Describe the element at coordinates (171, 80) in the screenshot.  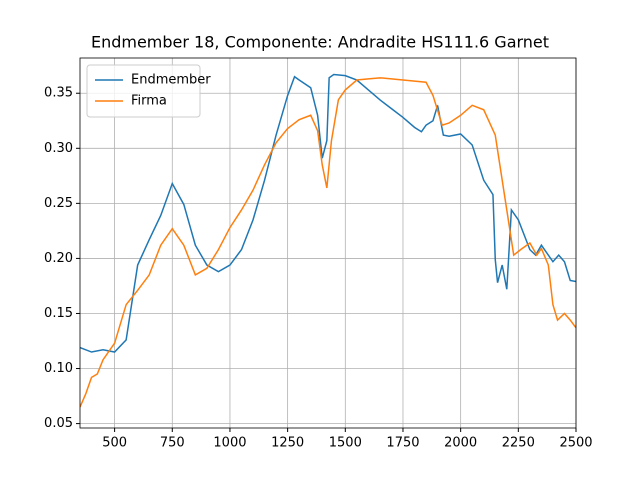
I see `legend-label: Endmember` at that location.